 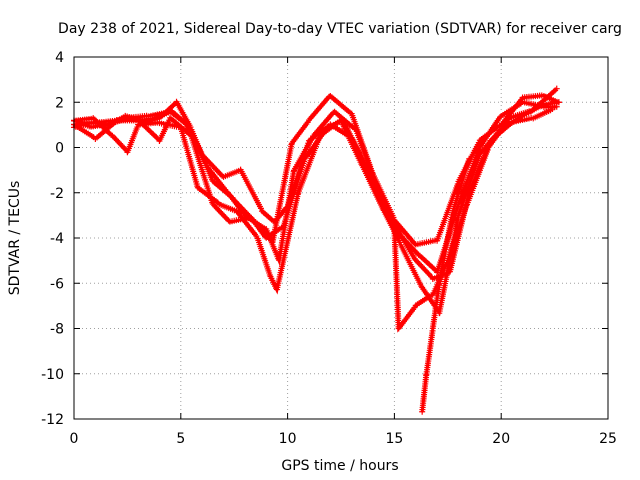 I want to click on x-tick-label: 0, so click(x=74, y=439).